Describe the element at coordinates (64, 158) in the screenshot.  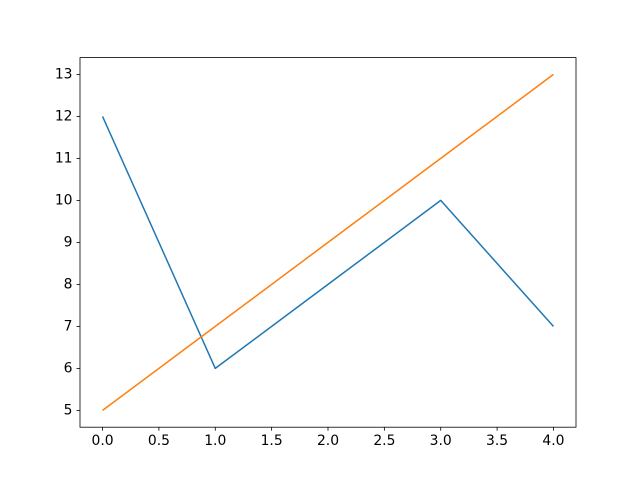
I see `y-axis-tick-label: 11` at that location.